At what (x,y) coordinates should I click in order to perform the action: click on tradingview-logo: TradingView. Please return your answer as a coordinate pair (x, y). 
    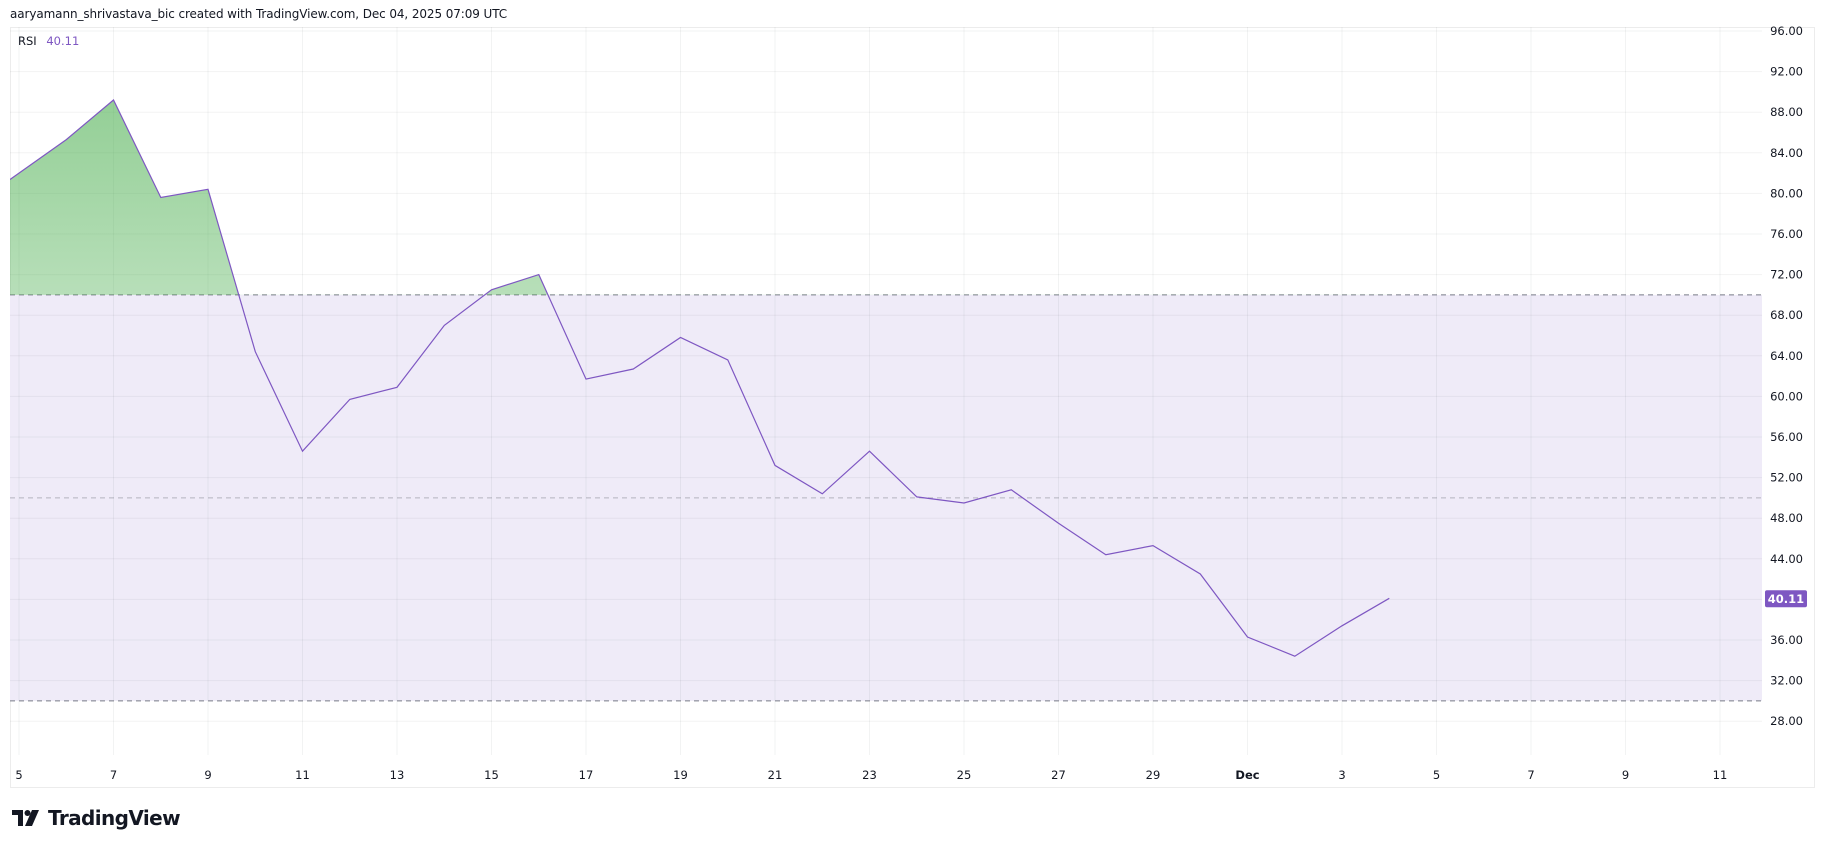
    Looking at the image, I should click on (96, 818).